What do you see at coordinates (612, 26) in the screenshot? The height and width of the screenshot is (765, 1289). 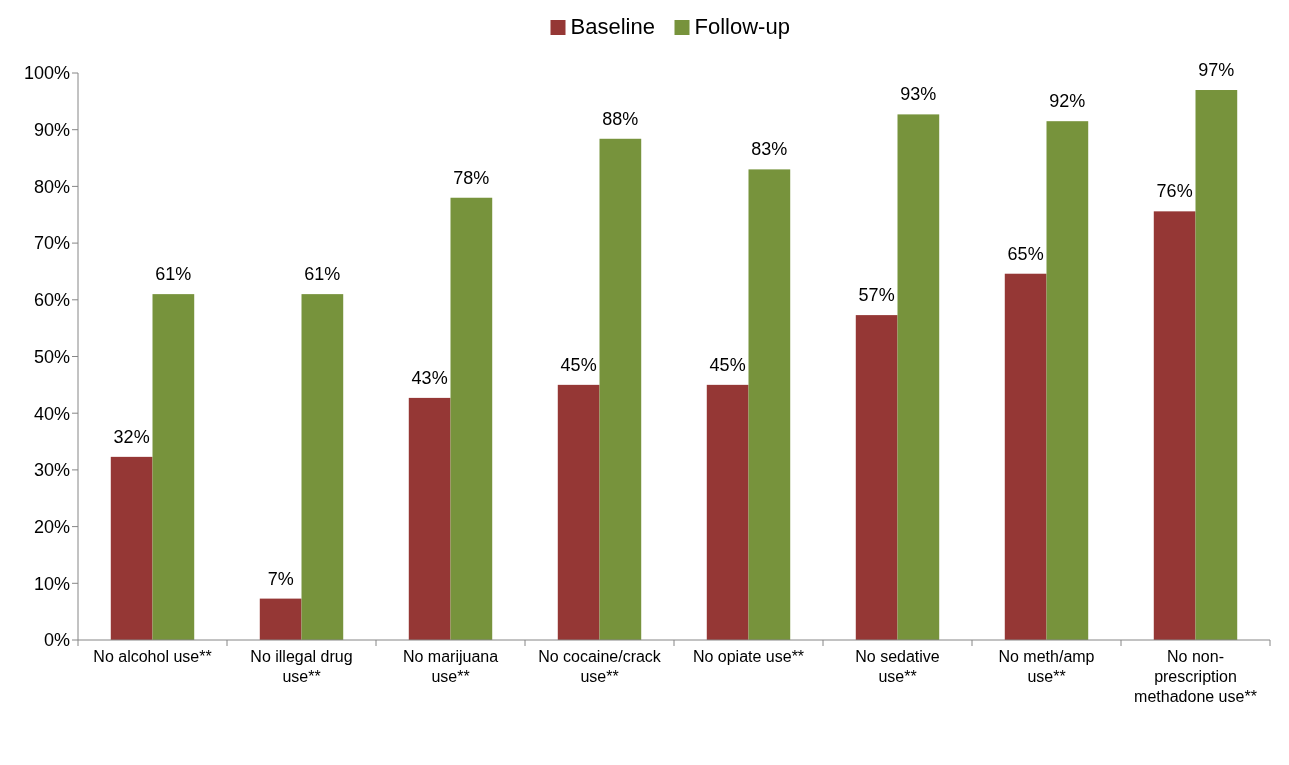 I see `legend-label: Baseline` at bounding box center [612, 26].